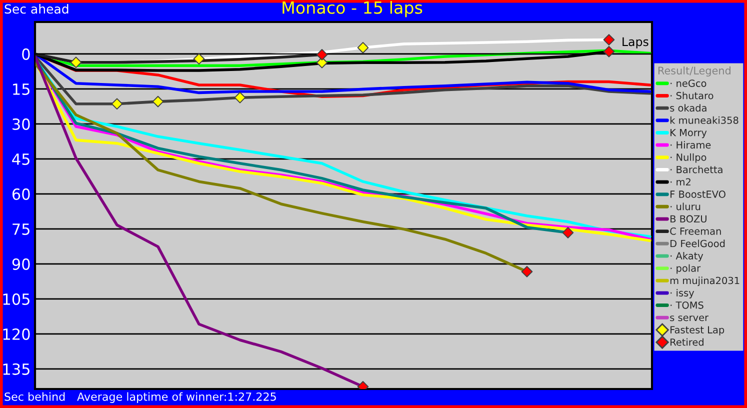 Image resolution: width=747 pixels, height=408 pixels. What do you see at coordinates (21, 194) in the screenshot?
I see `y-tick-label: 60` at bounding box center [21, 194].